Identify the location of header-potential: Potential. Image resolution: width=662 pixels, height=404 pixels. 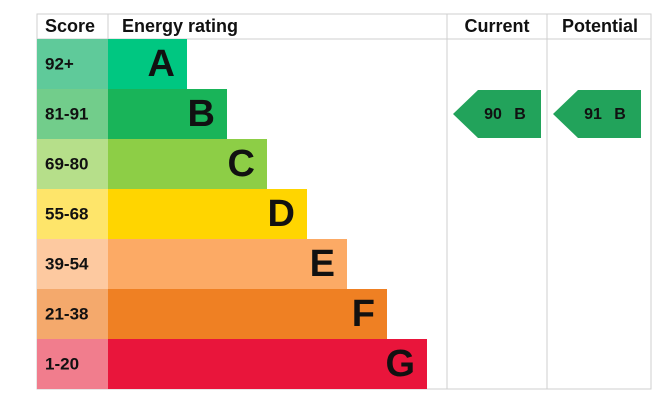
(600, 26).